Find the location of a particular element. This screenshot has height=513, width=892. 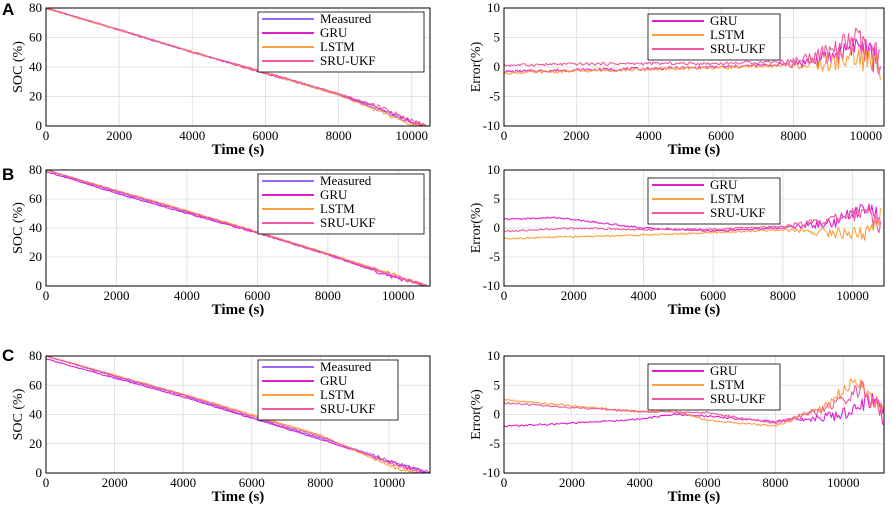

panel-letter-b: B is located at coordinates (8, 174).